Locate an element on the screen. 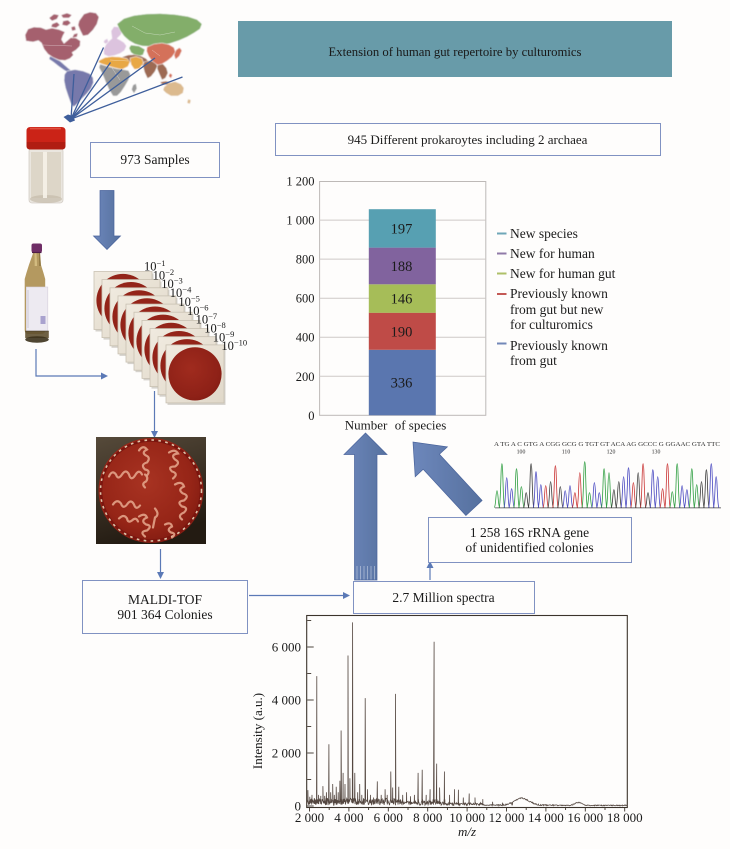 The image size is (730, 849). svg-text: 18 000 is located at coordinates (625, 817).